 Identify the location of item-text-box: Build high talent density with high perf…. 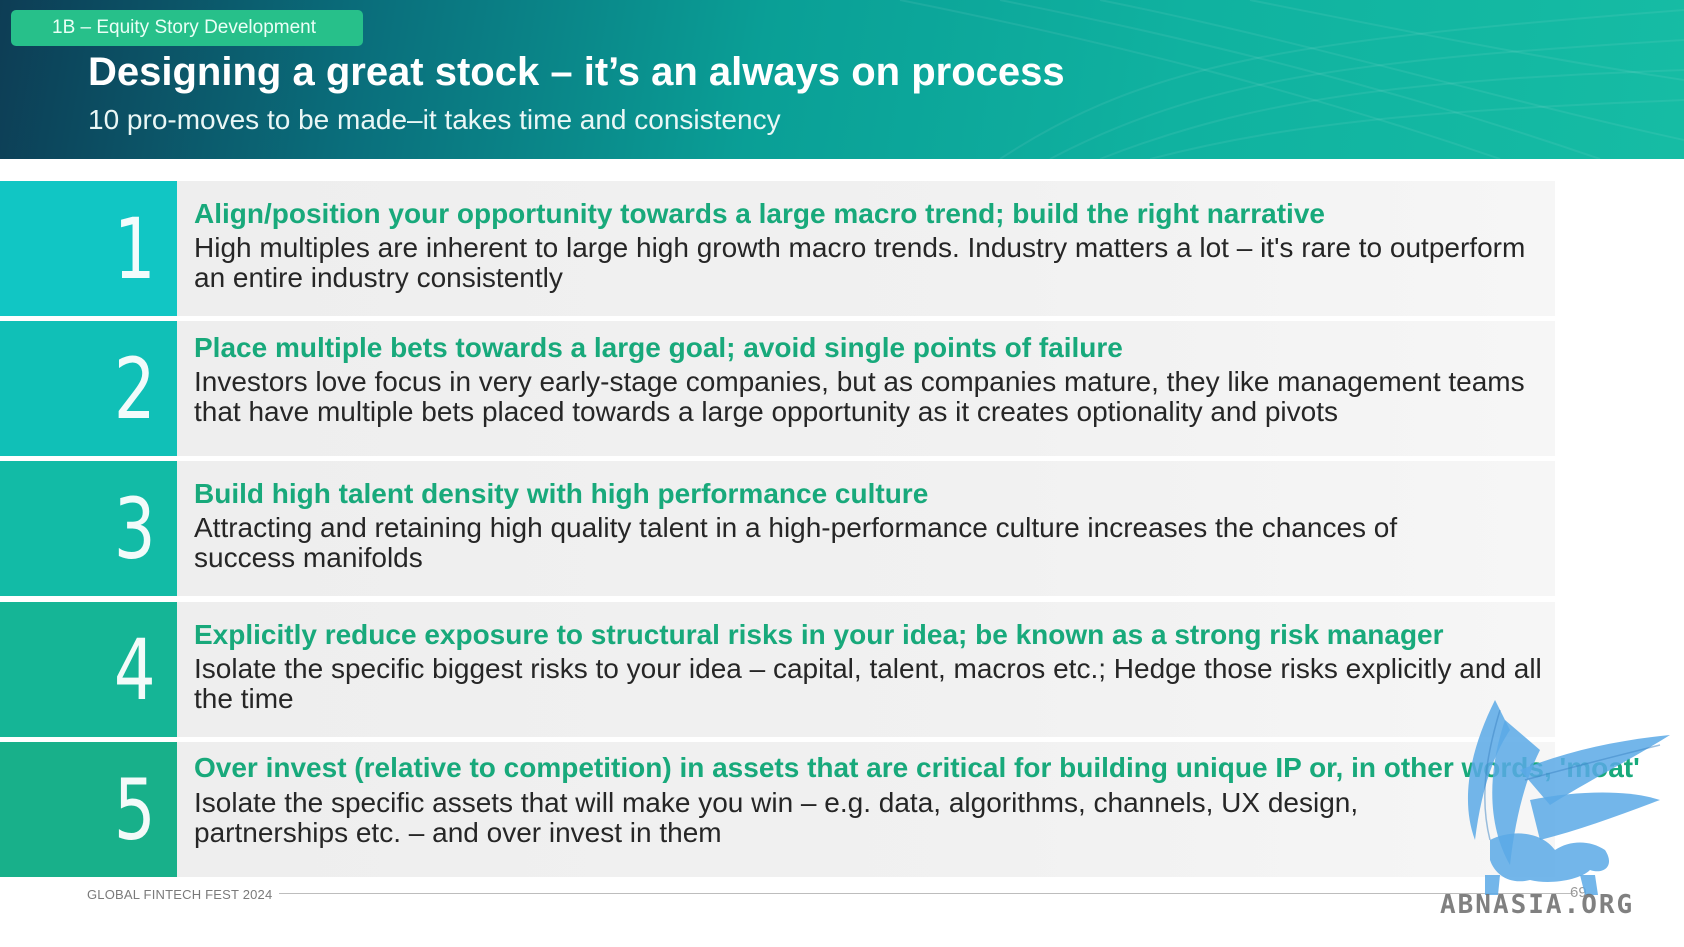
(866, 528).